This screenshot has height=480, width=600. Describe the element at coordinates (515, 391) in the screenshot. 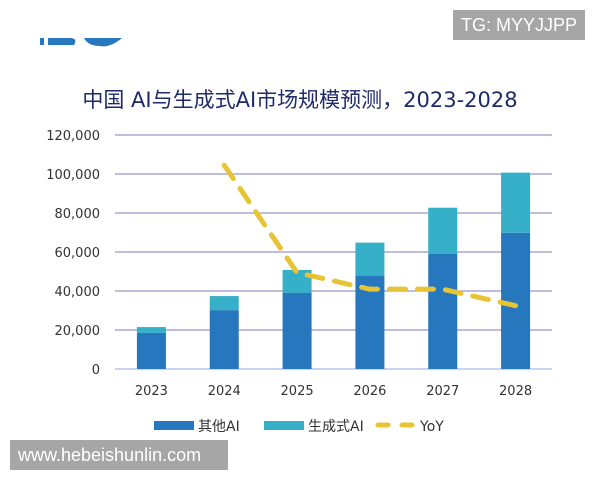

I see `x-tick-label: 2028` at that location.